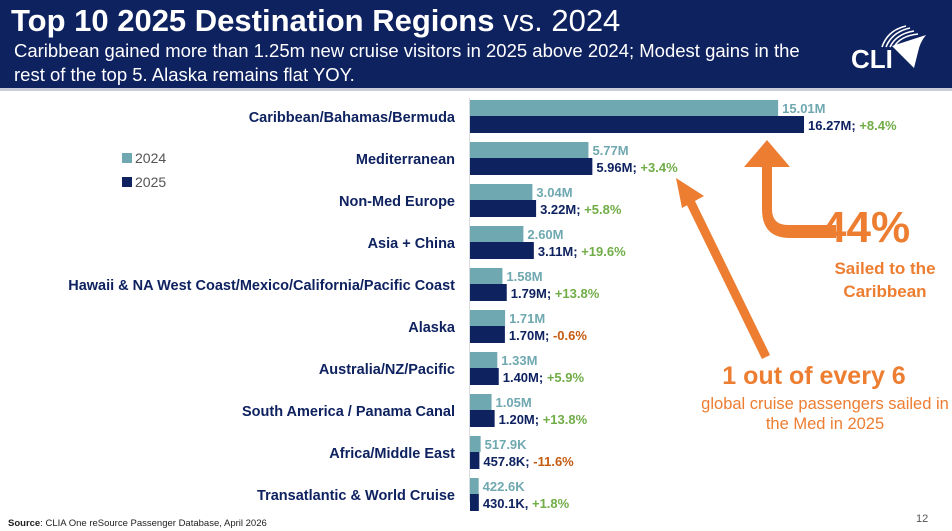 Image resolution: width=952 pixels, height=531 pixels. What do you see at coordinates (554, 192) in the screenshot?
I see `bar-label-2024: 3.04M` at bounding box center [554, 192].